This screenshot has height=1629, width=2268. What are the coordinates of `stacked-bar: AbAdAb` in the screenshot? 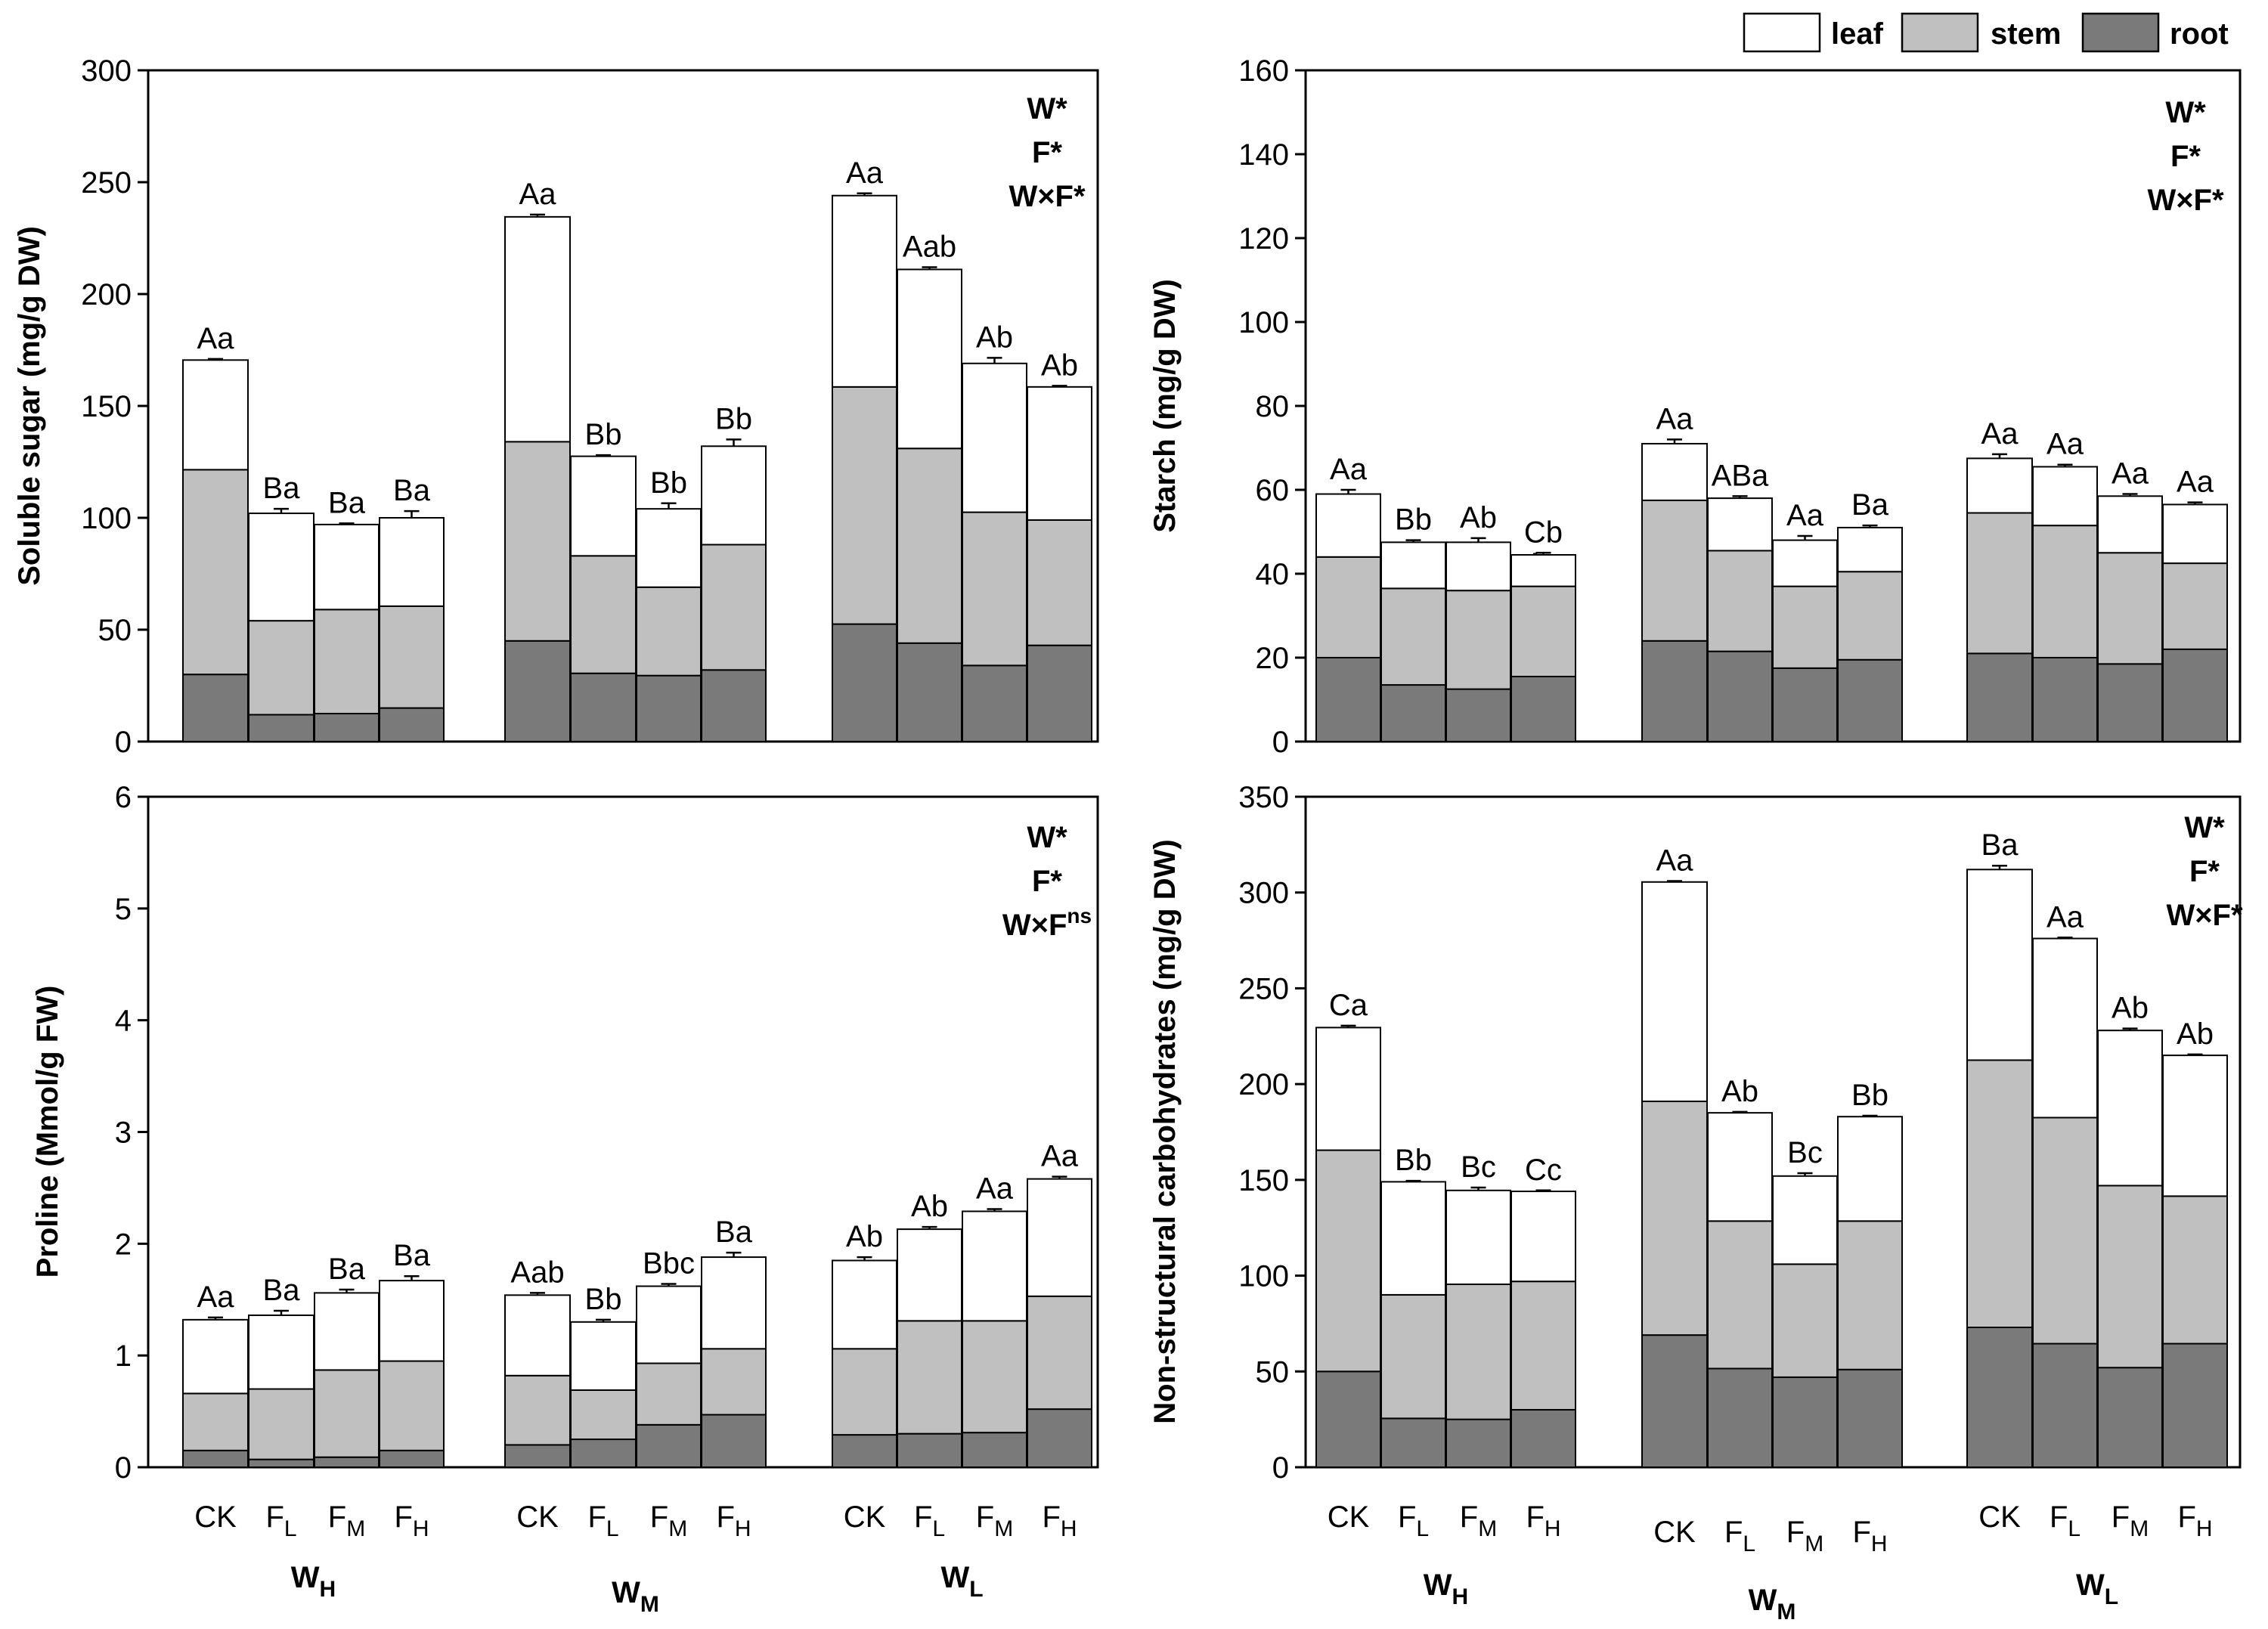 It's located at (2195, 1242).